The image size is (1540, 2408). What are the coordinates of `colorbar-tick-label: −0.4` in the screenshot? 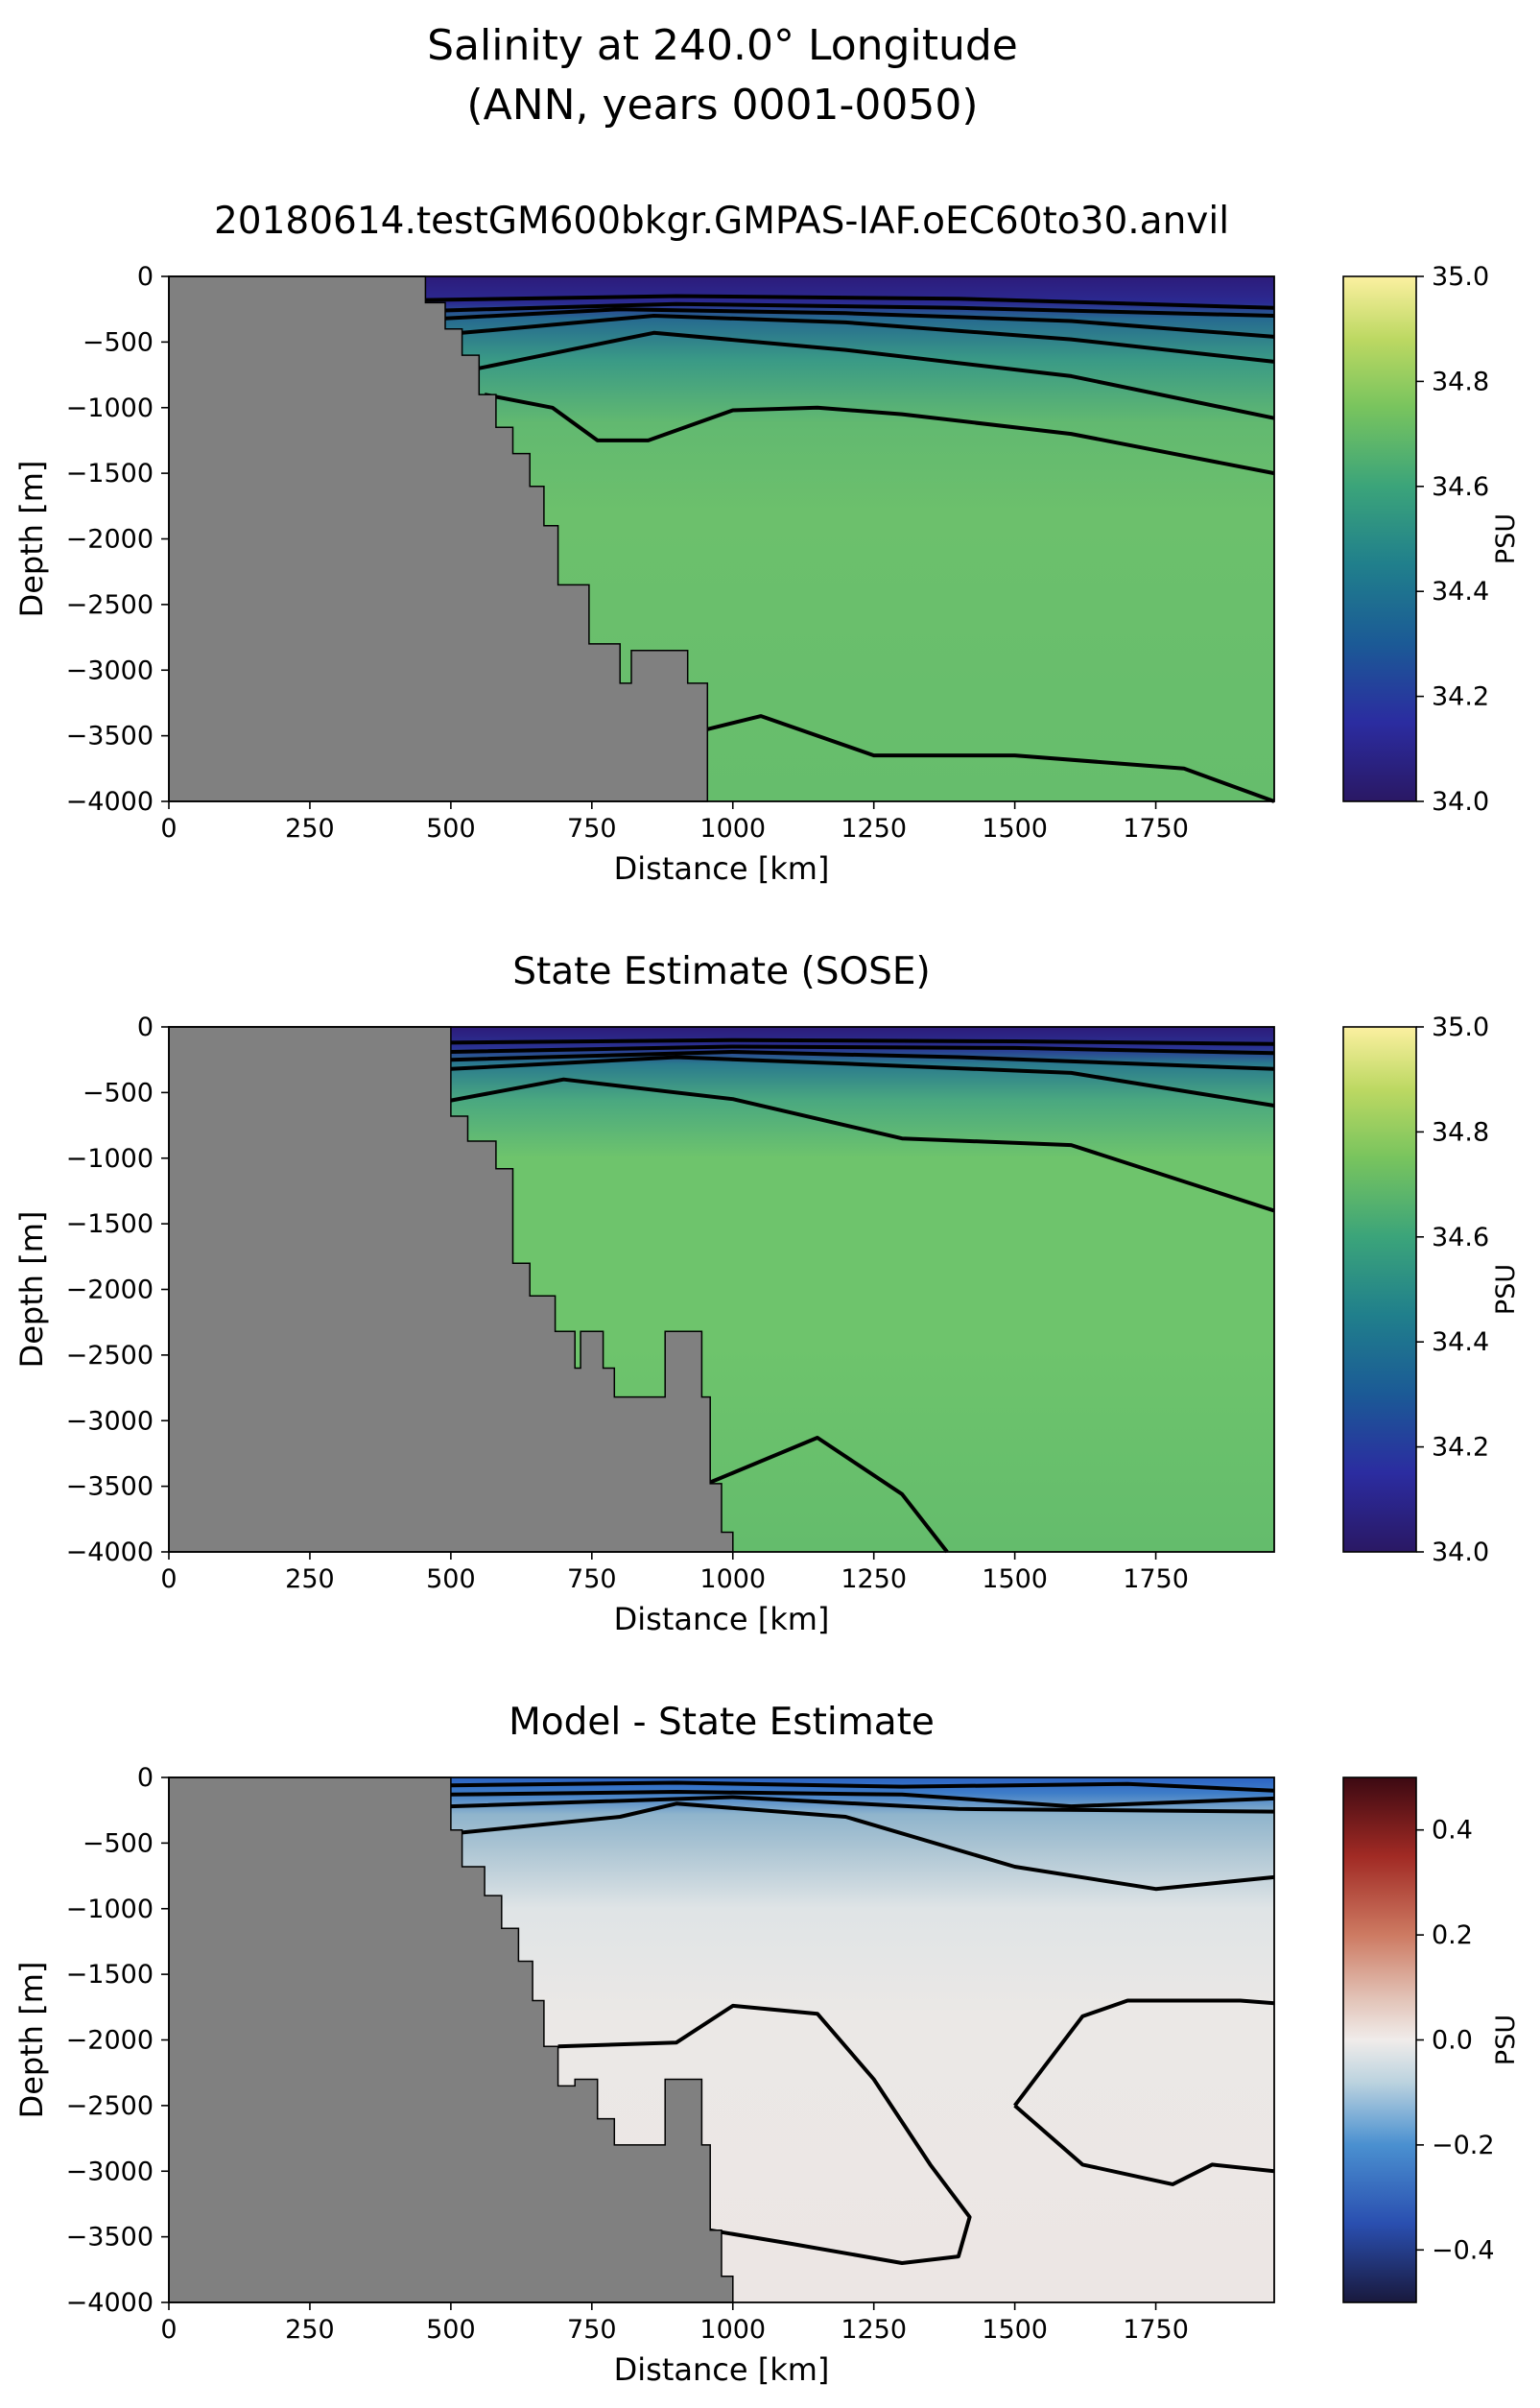 It's located at (1463, 2250).